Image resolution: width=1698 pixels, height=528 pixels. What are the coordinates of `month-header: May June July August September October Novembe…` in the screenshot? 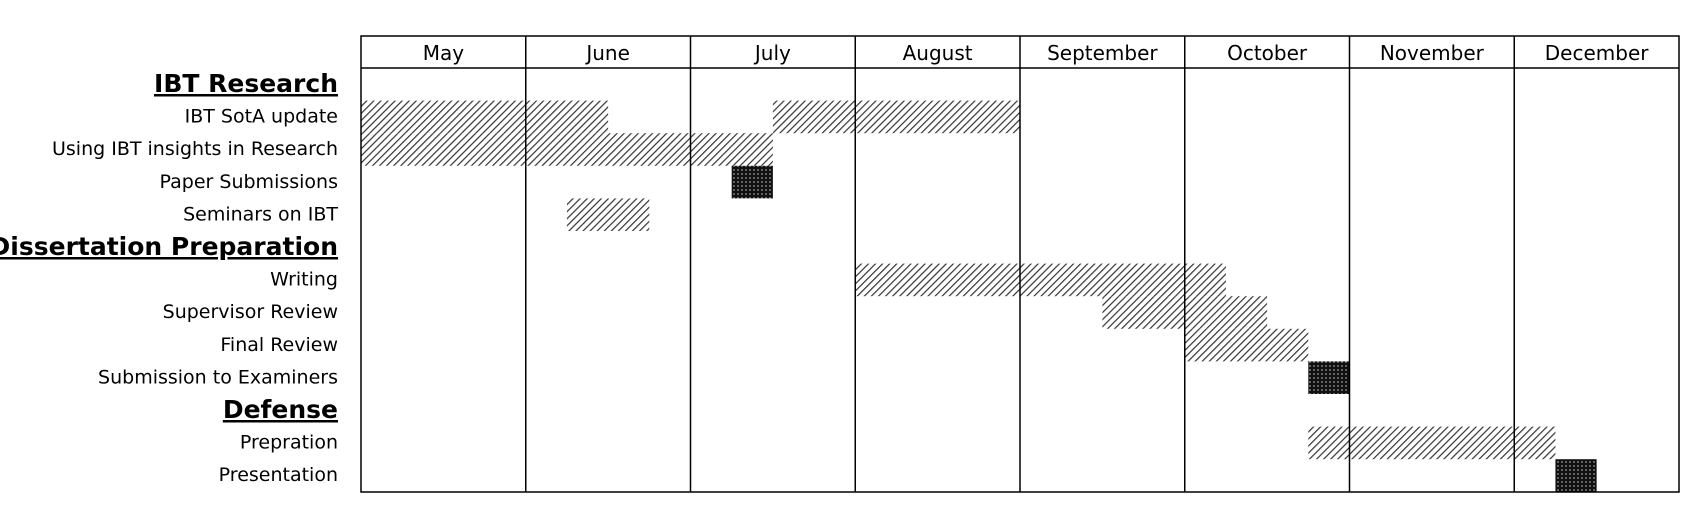 It's located at (1036, 53).